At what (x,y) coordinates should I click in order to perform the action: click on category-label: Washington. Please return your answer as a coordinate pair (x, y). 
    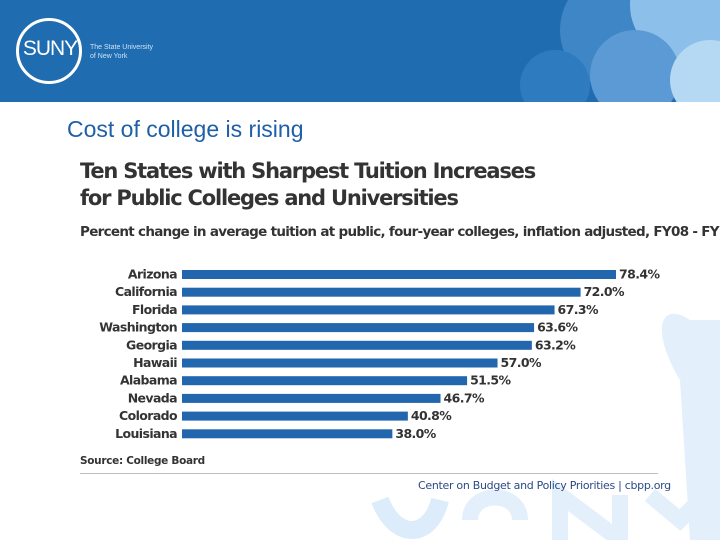
    Looking at the image, I should click on (138, 327).